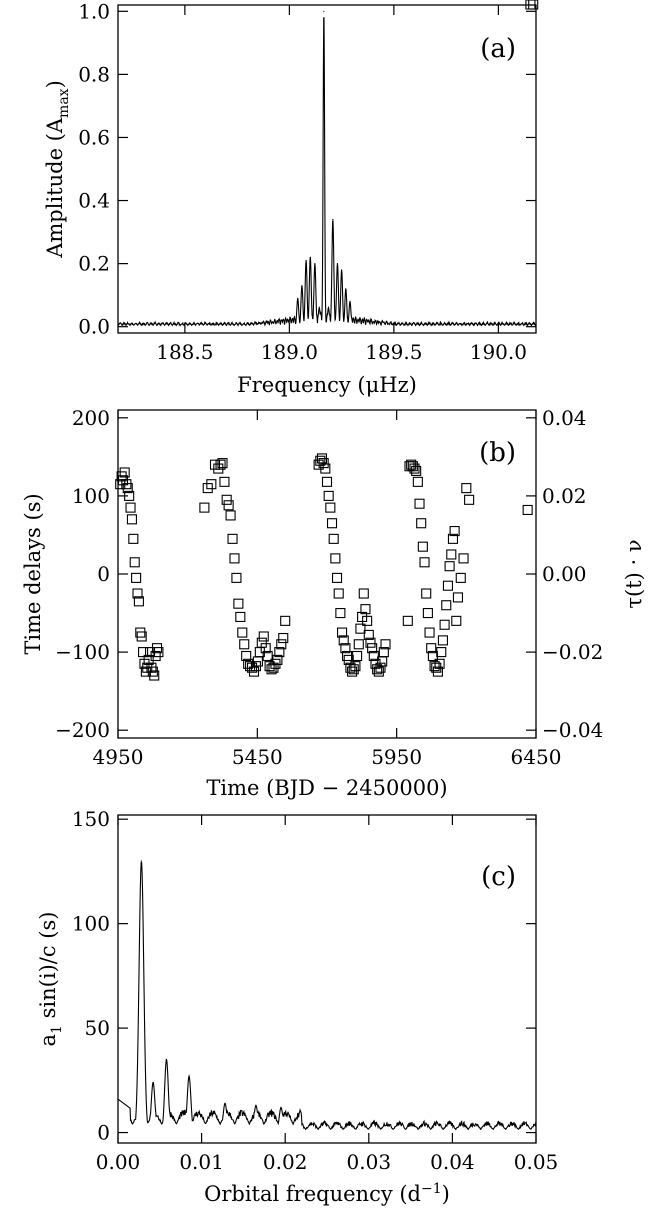  I want to click on y-tick-label: 150, so click(91, 819).